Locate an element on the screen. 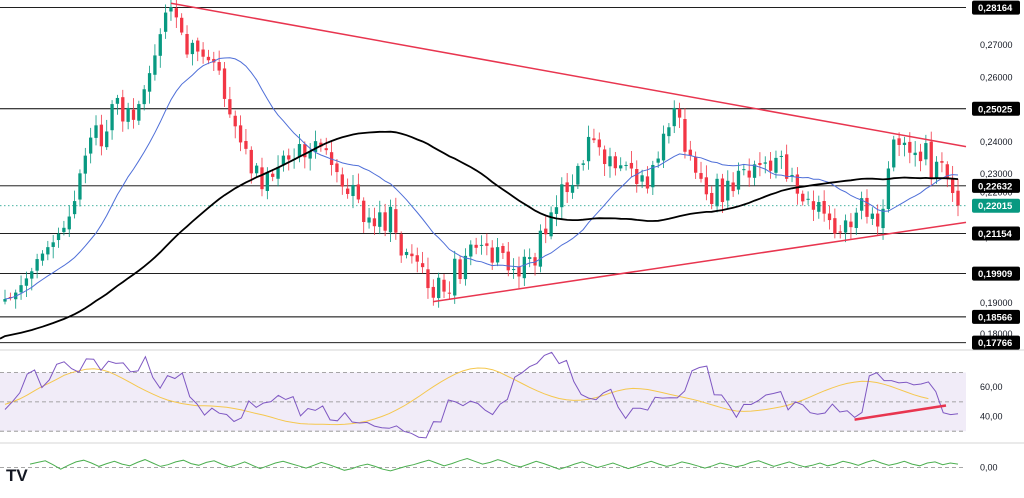  price-tick-label: 0,24000 is located at coordinates (996, 142).